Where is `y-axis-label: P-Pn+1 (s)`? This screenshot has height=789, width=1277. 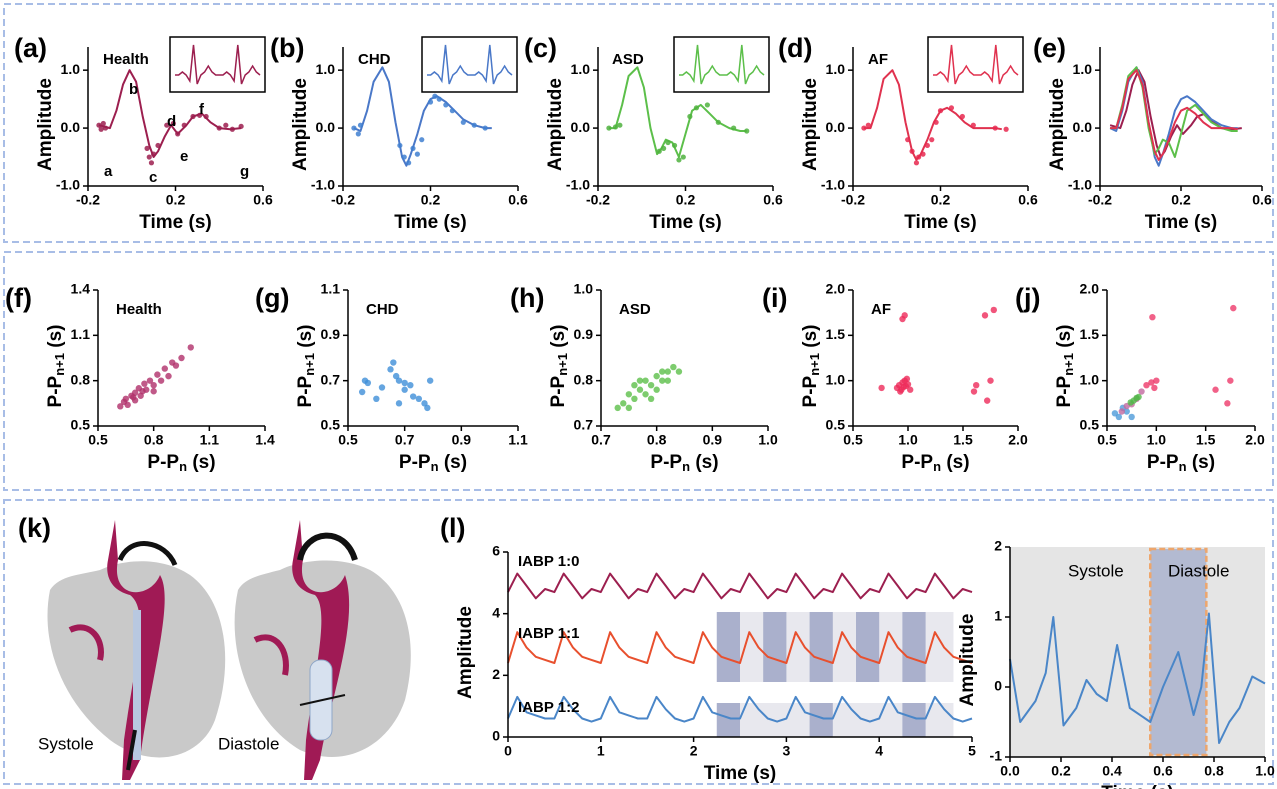 y-axis-label: P-Pn+1 (s) is located at coordinates (1065, 366).